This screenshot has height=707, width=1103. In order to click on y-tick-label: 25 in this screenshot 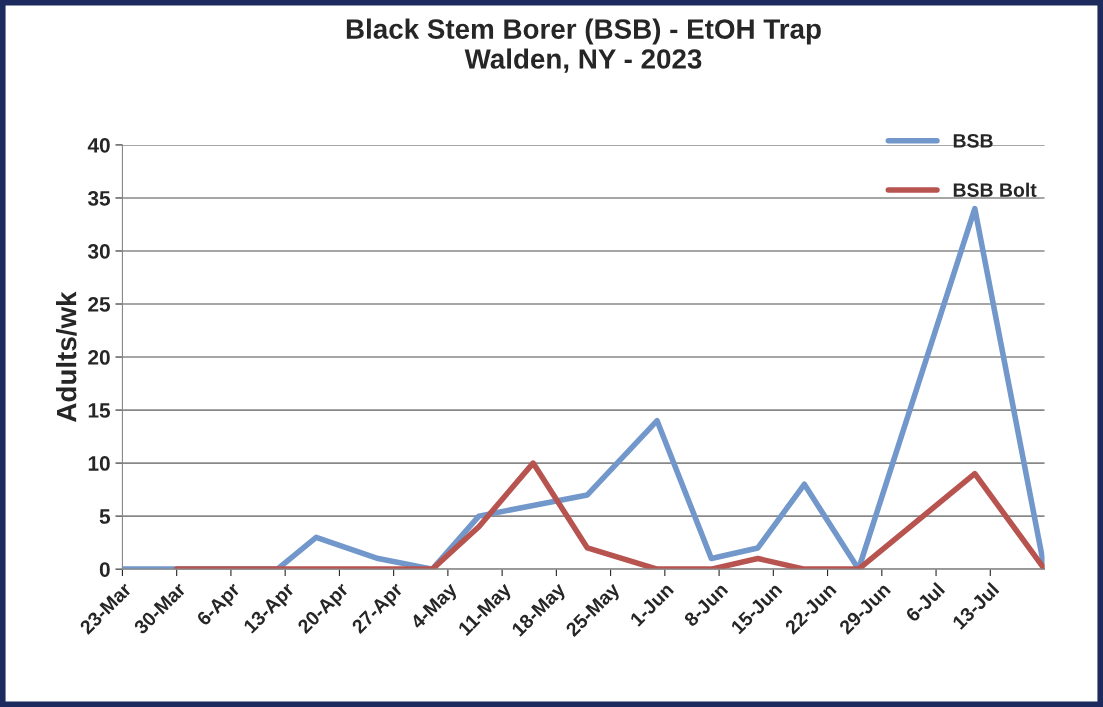, I will do `click(99, 304)`.